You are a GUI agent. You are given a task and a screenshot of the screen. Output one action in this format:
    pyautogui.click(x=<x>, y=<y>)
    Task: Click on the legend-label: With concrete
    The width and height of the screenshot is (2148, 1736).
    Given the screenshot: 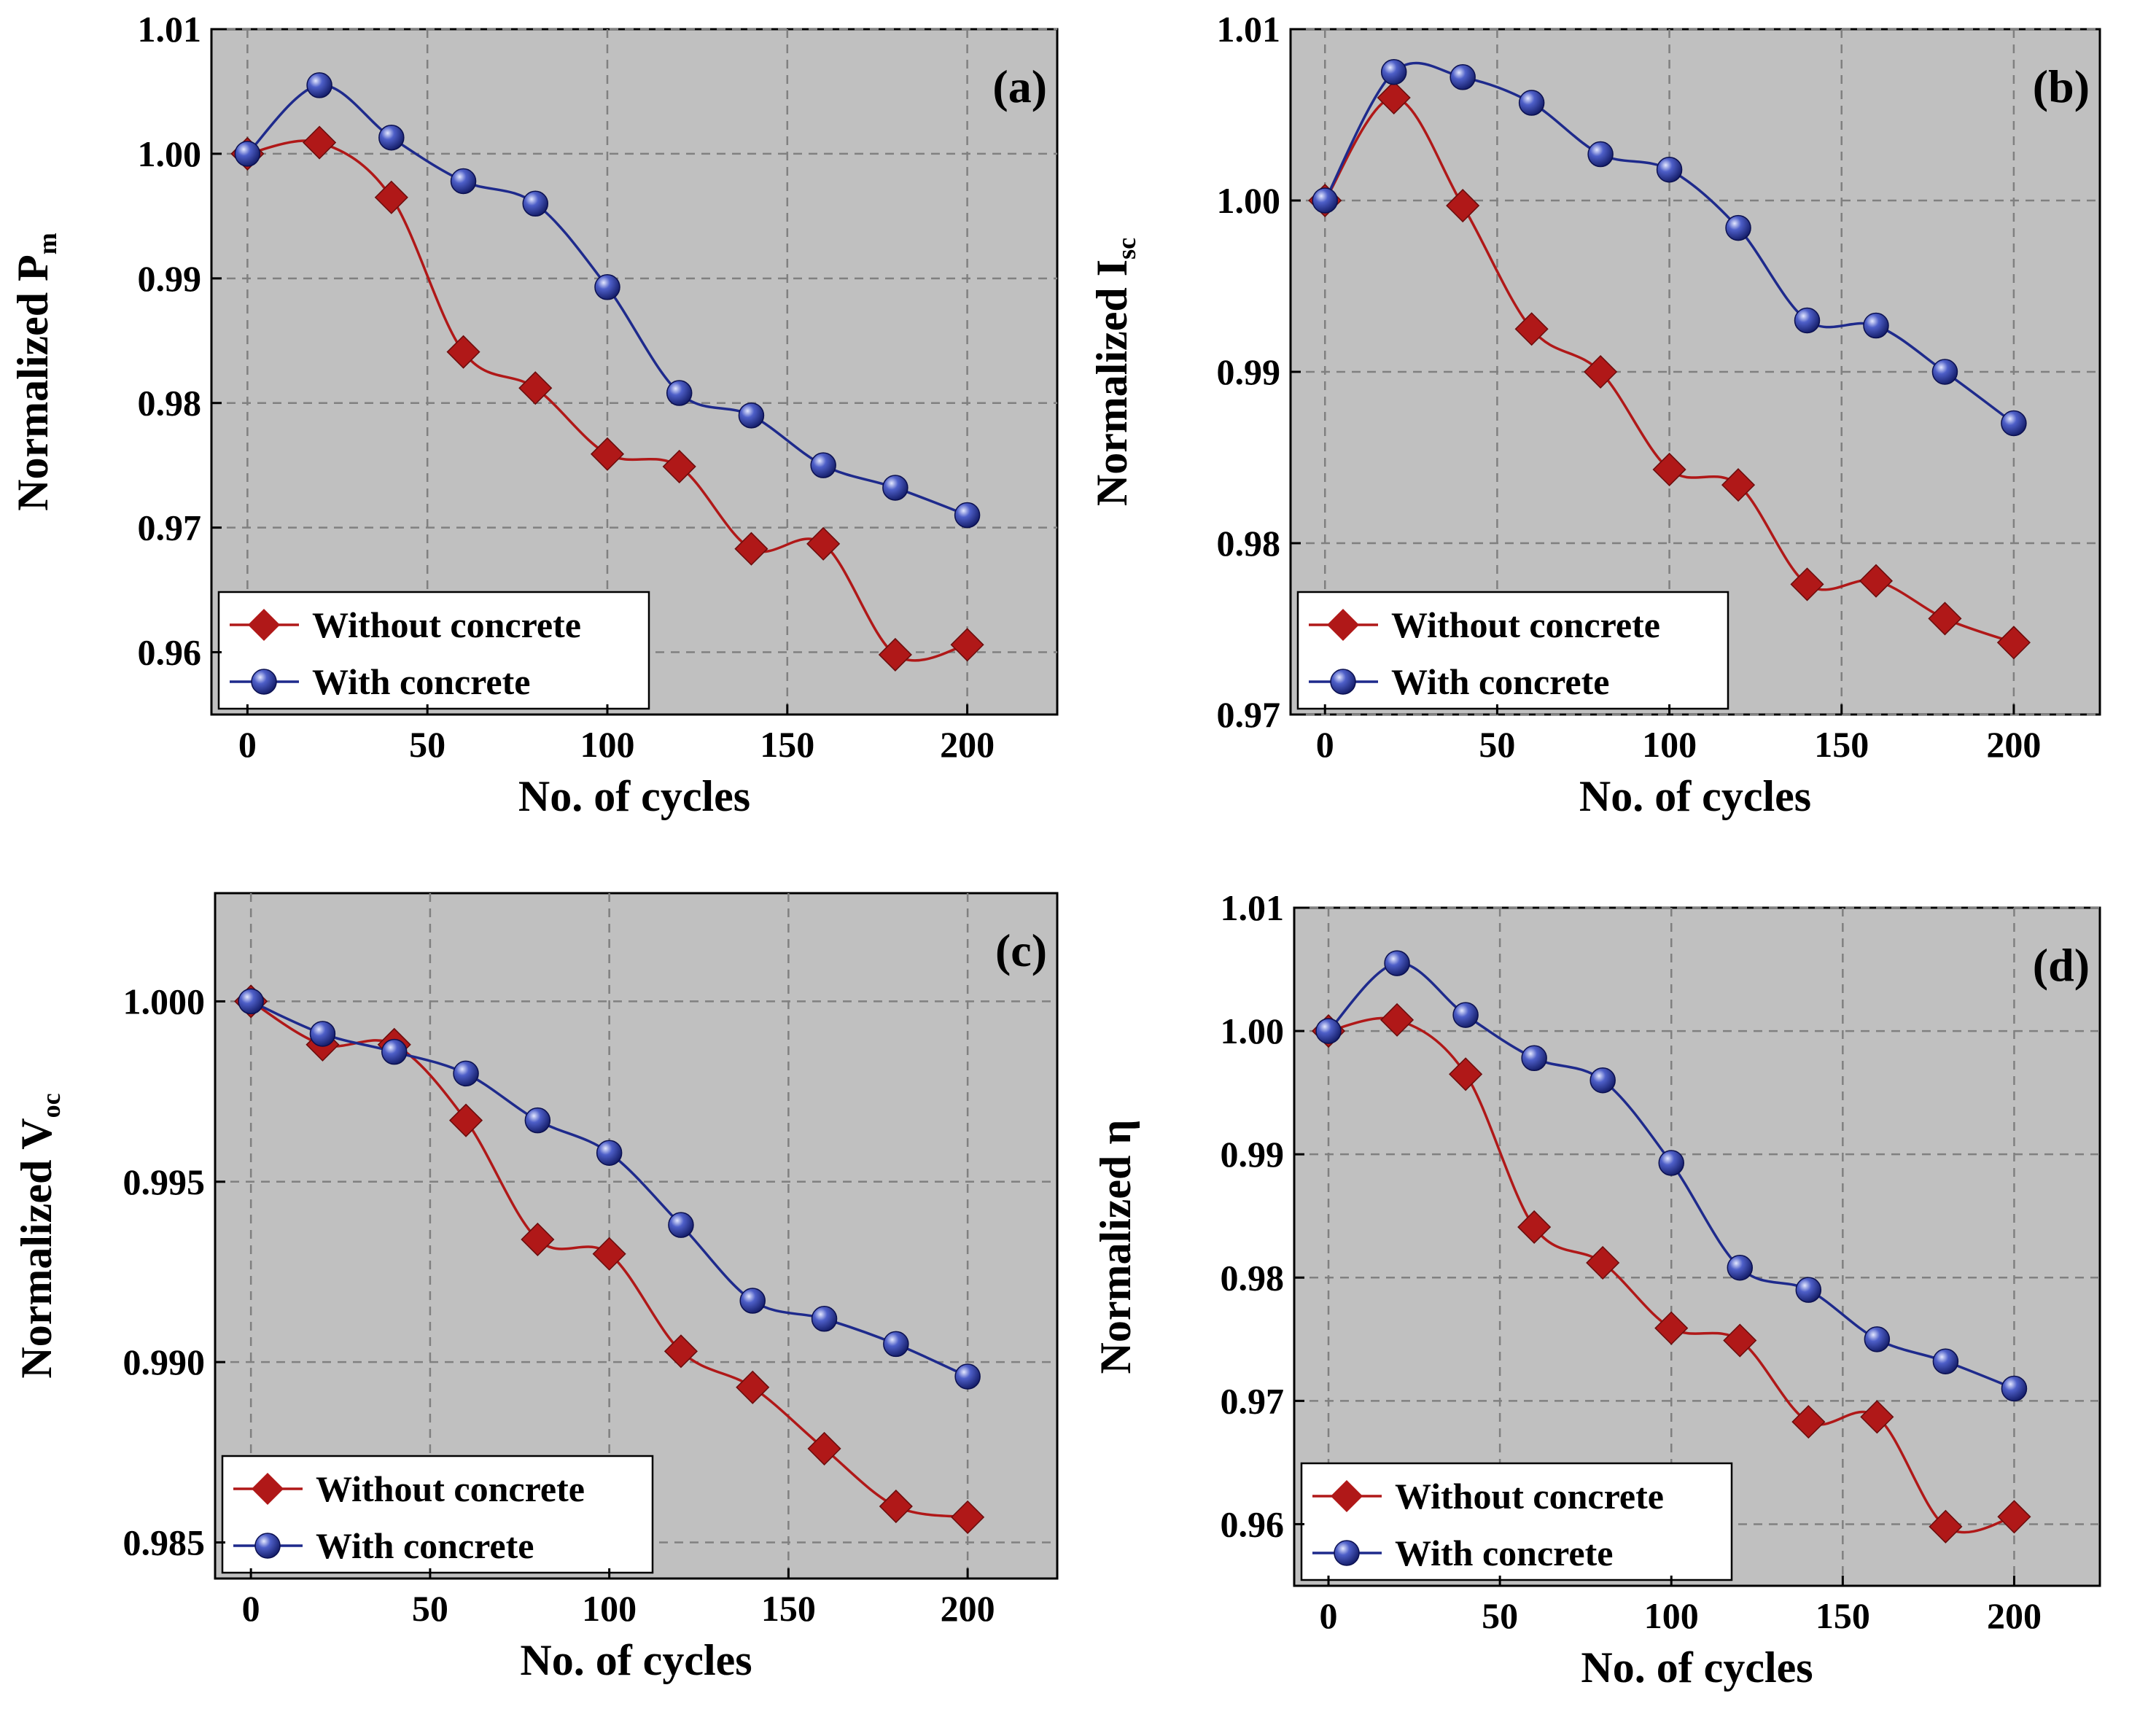 What is the action you would take?
    pyautogui.click(x=425, y=1546)
    